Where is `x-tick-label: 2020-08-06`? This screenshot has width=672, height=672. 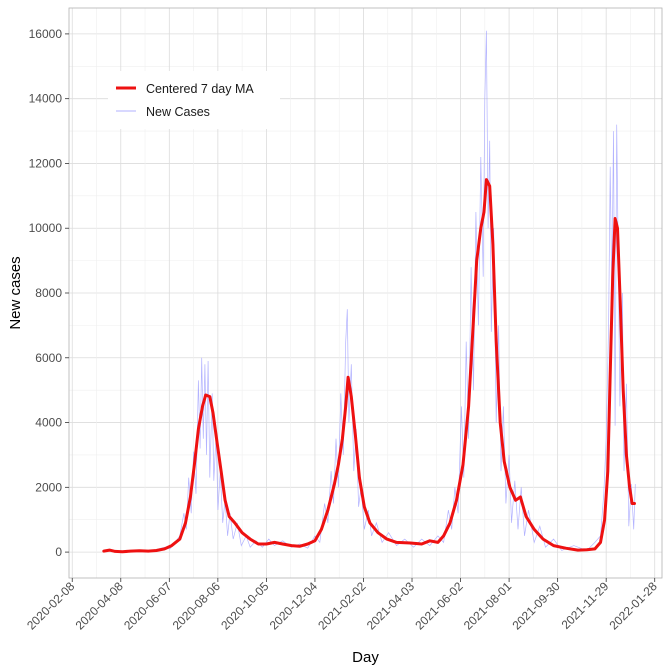 x-tick-label: 2020-08-06 is located at coordinates (197, 606).